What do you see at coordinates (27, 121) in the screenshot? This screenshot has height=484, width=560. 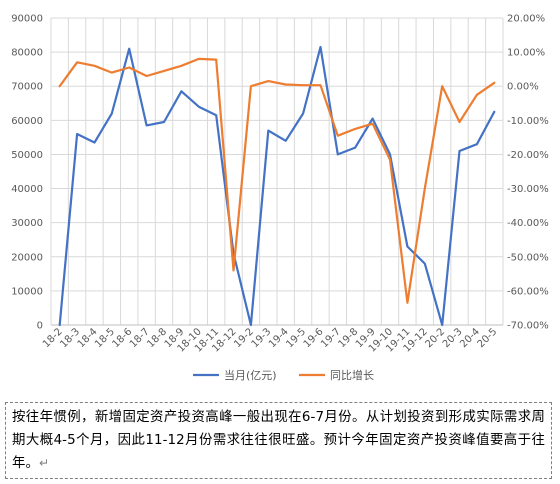 I see `y-left-tick-label: 60000` at bounding box center [27, 121].